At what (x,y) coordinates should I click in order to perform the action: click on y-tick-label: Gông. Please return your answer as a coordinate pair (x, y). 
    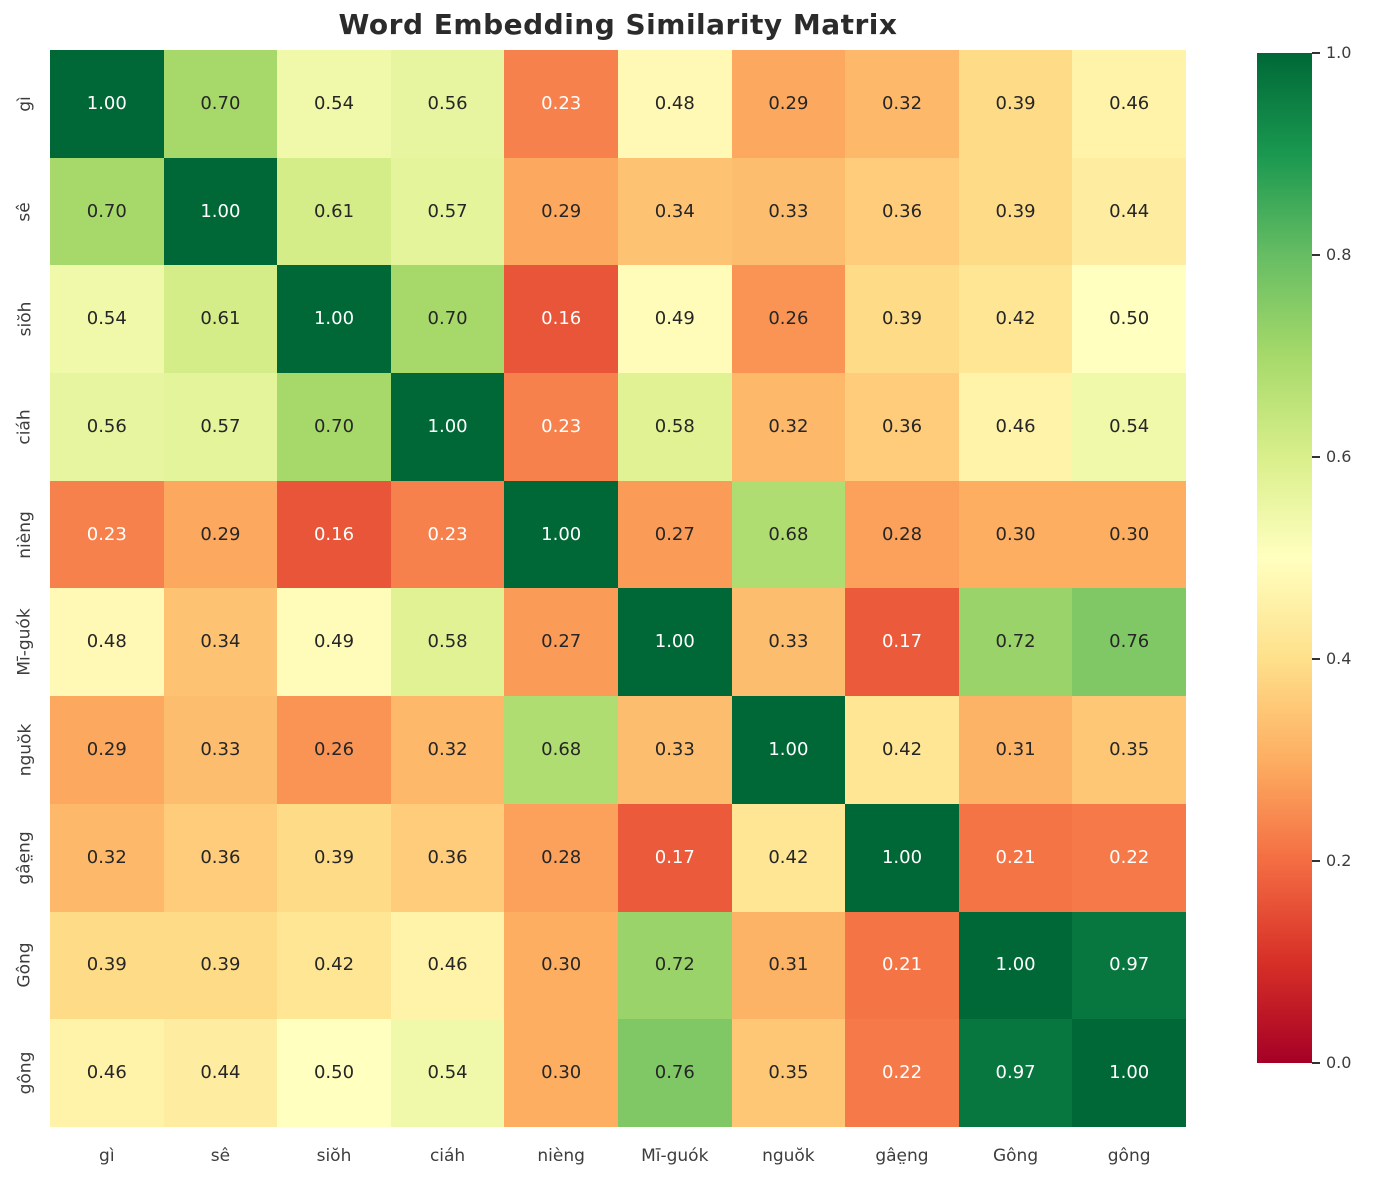
    Looking at the image, I should click on (24, 965).